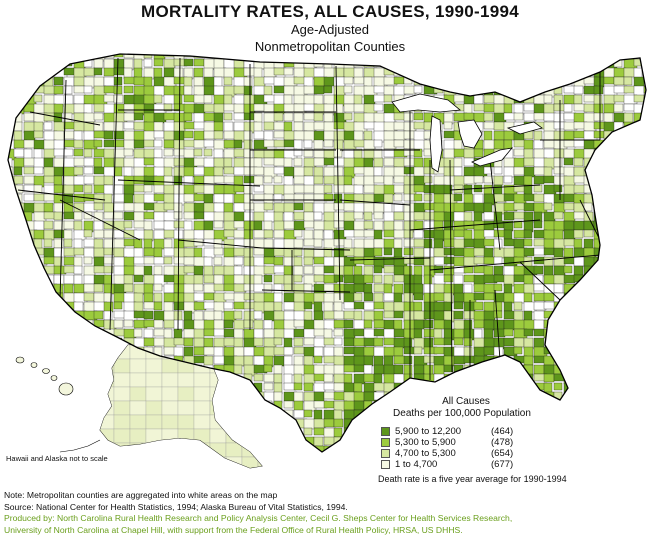 The height and width of the screenshot is (540, 660). I want to click on legend-range: 4,700 to 5,300, so click(425, 453).